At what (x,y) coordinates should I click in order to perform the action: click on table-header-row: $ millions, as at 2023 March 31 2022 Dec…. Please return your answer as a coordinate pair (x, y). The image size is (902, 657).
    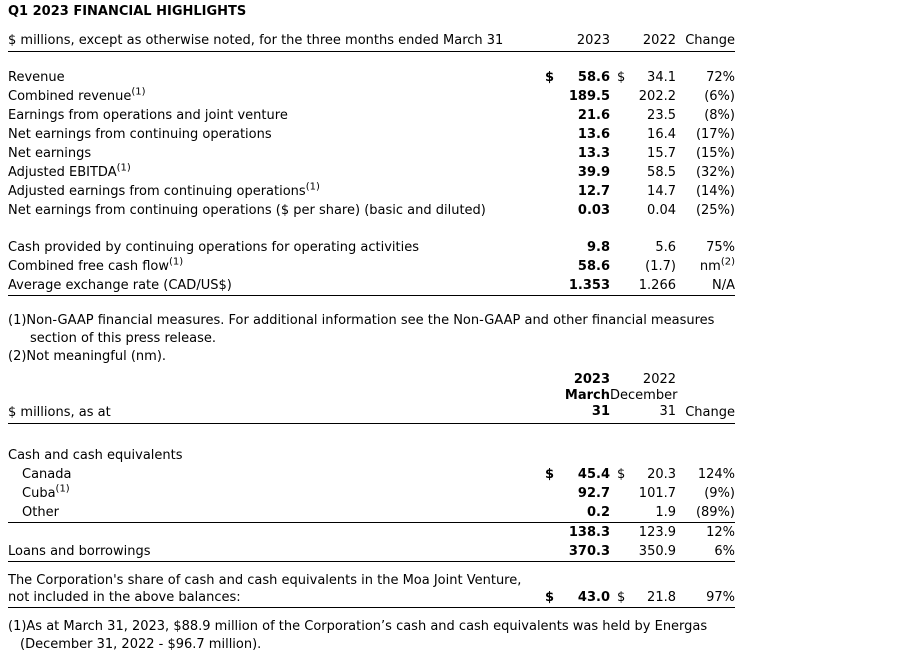
    Looking at the image, I should click on (372, 398).